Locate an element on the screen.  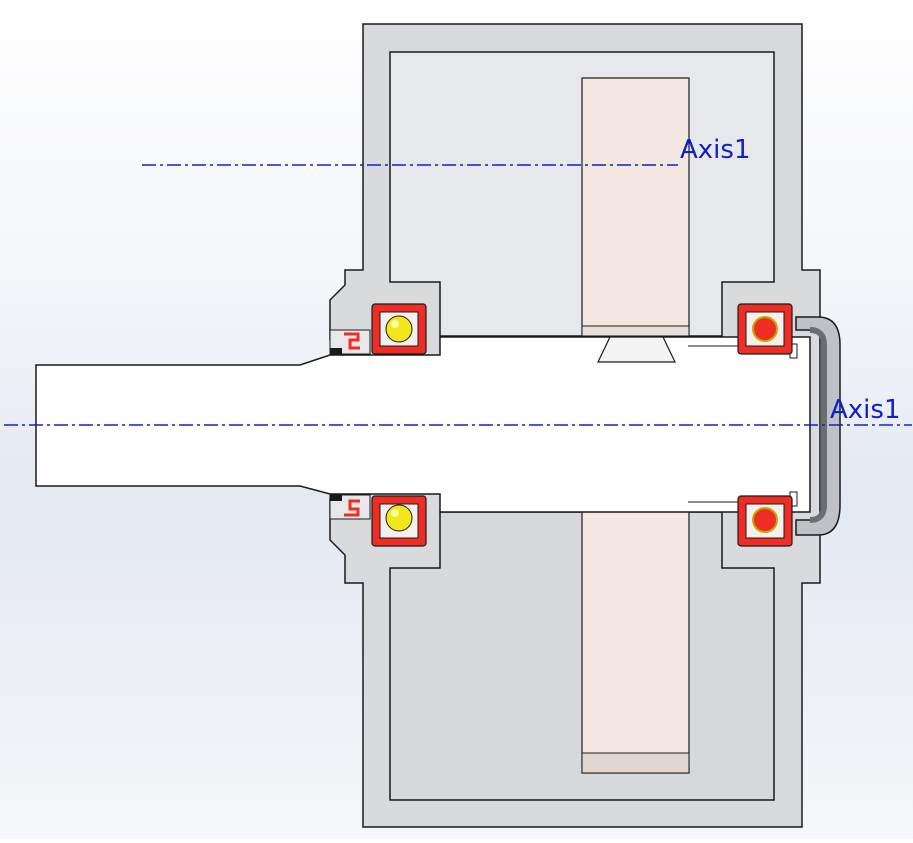
axis-center: Axis1 is located at coordinates (458, 410).